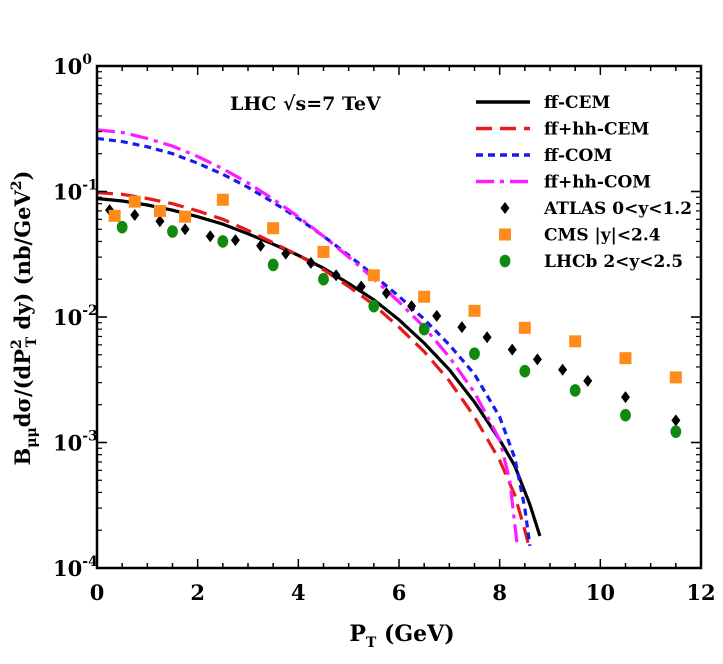 This screenshot has width=723, height=664. I want to click on y-label-part-b: B, so click(22, 457).